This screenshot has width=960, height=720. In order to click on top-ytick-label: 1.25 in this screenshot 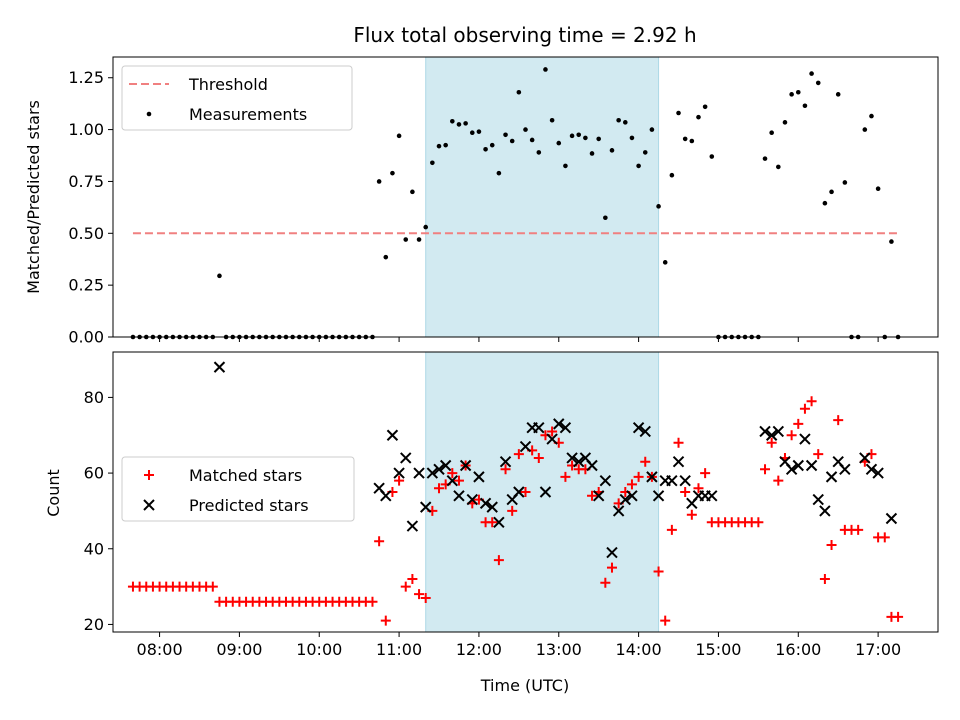, I will do `click(86, 77)`.